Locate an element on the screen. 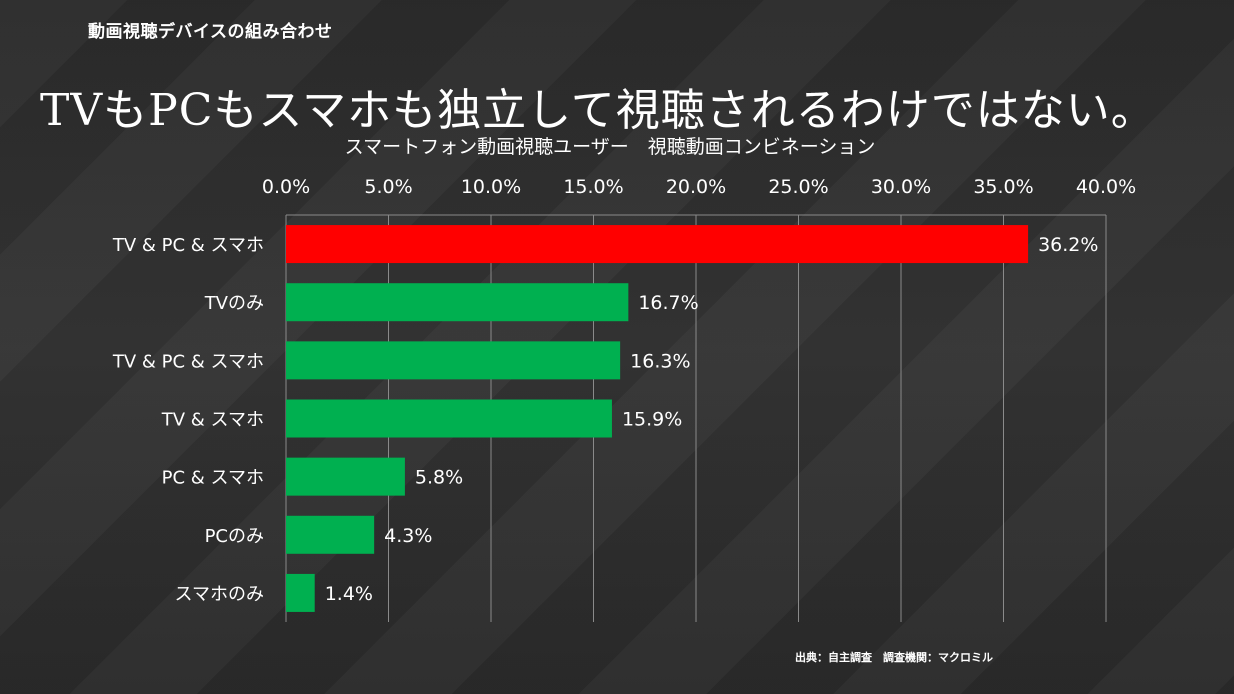 The width and height of the screenshot is (1234, 694). data-label: 5.8% is located at coordinates (439, 478).